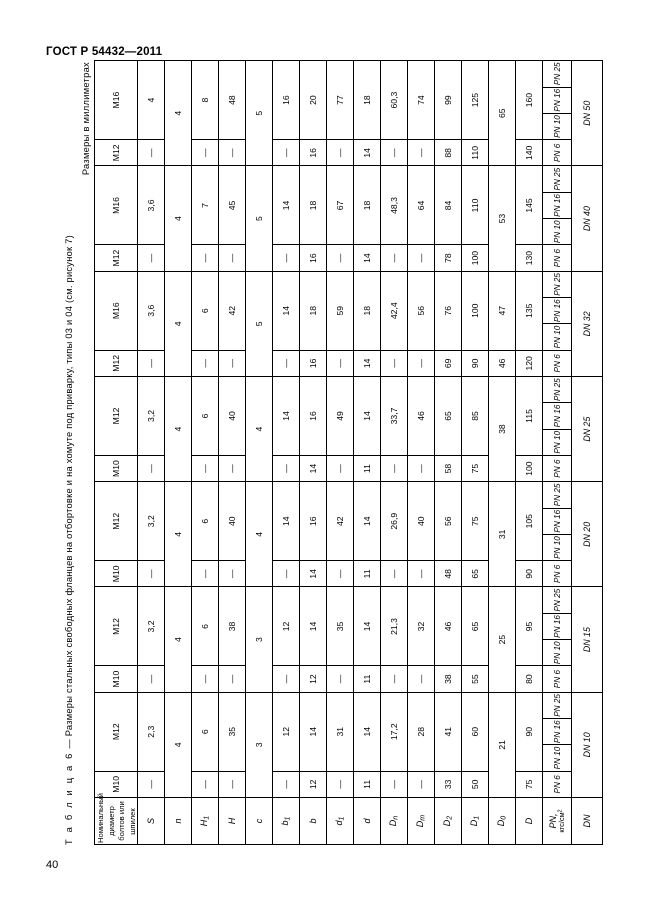 The image size is (646, 913). I want to click on cell-H1-4-1: 6, so click(205, 311).